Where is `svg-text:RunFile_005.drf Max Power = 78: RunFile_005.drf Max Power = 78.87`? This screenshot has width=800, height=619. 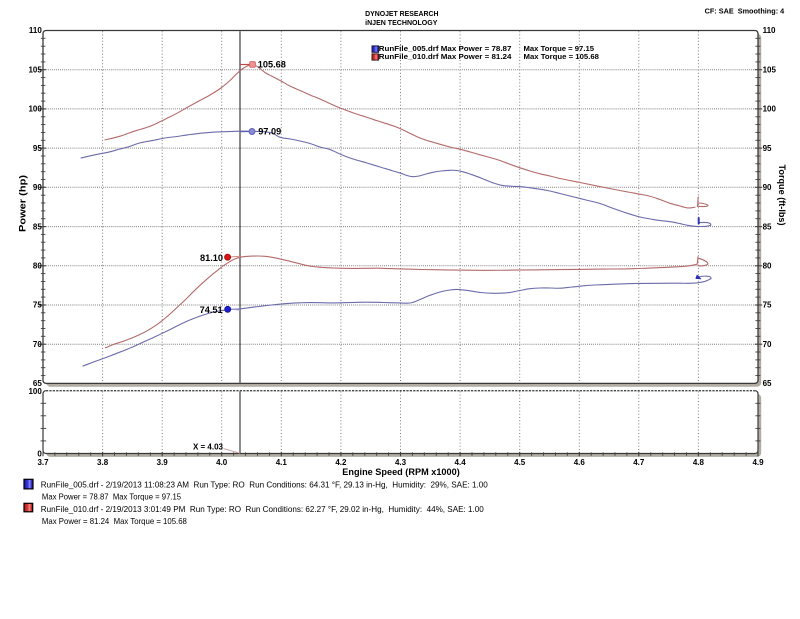
svg-text:RunFile_005.drf Max Power = 78: RunFile_005.drf Max Power = 78.87 is located at coordinates (445, 48).